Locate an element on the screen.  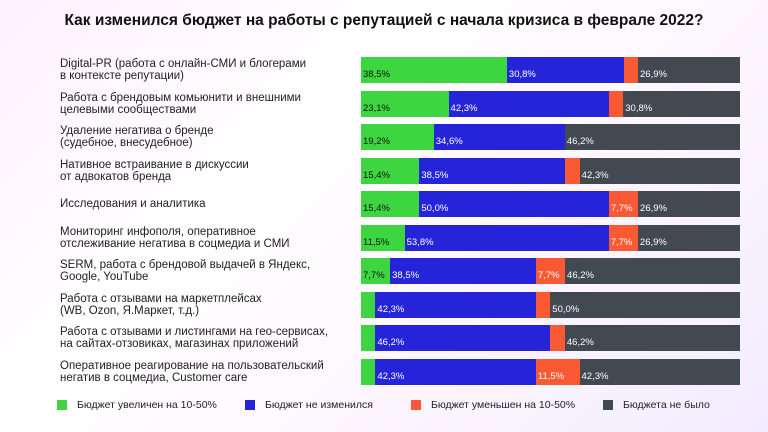
bar-segment: 34,6% is located at coordinates (499, 137).